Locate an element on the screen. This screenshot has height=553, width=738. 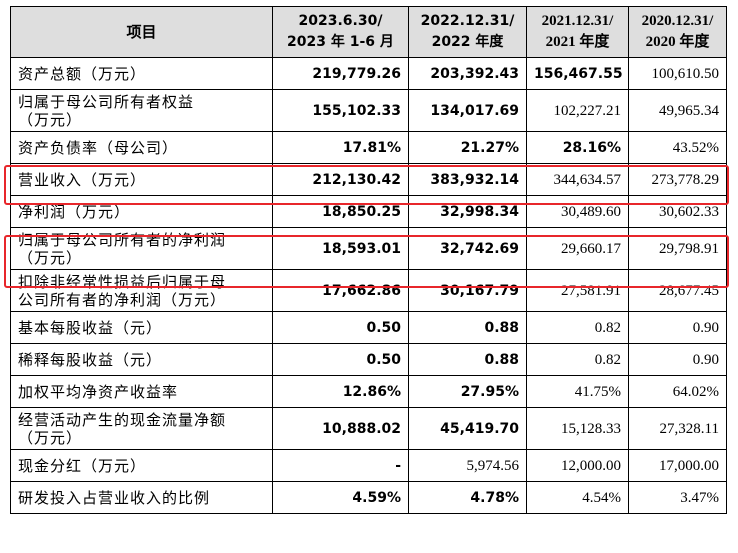
value-cell: 203,392.43 is located at coordinates (467, 73).